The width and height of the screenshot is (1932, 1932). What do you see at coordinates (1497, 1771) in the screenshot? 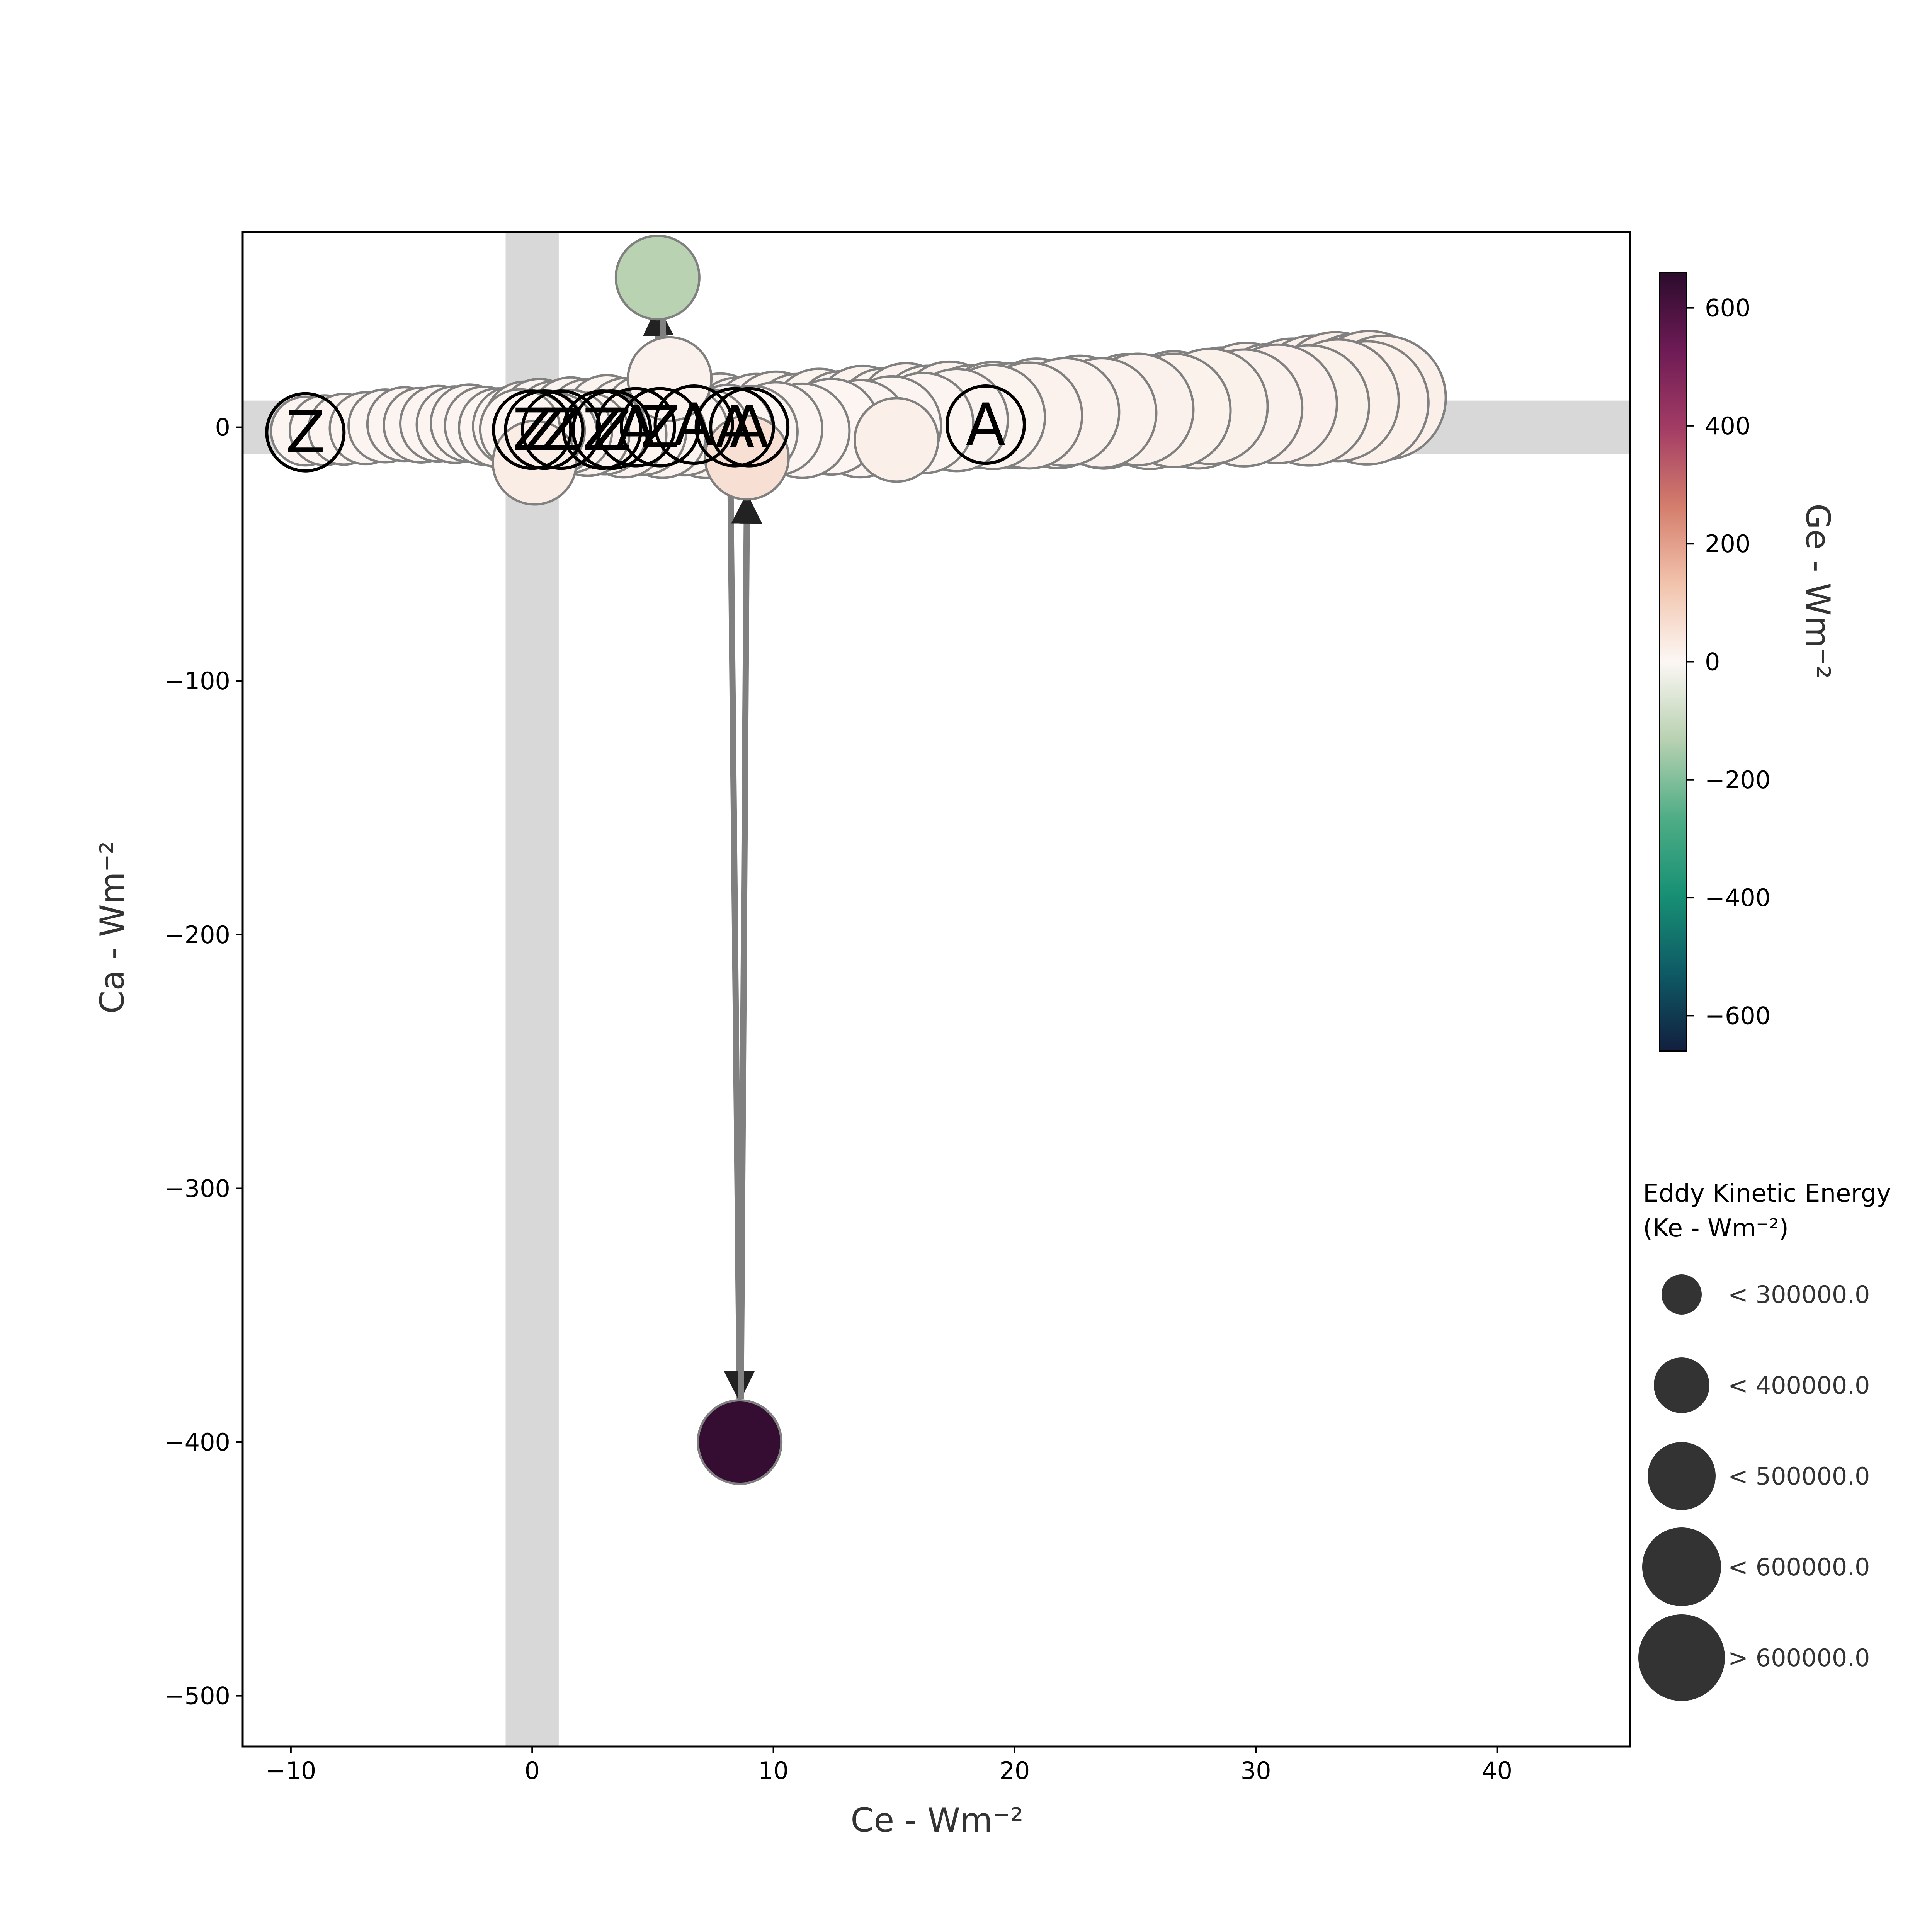
I see `x-tick-label: 40` at bounding box center [1497, 1771].